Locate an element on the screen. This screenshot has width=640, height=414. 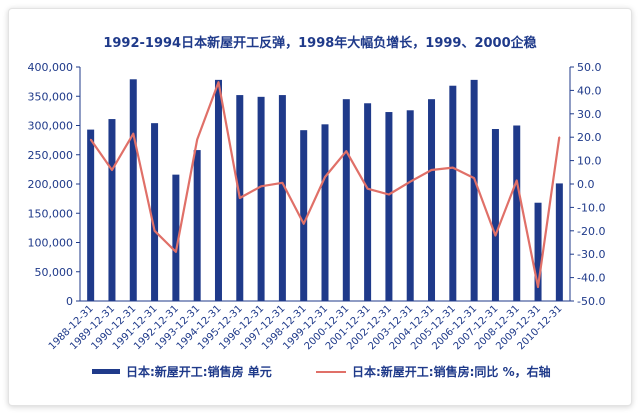
legend-item-line: 日本:新屋开工:销售房:同比 %，右轴 is located at coordinates (433, 371).